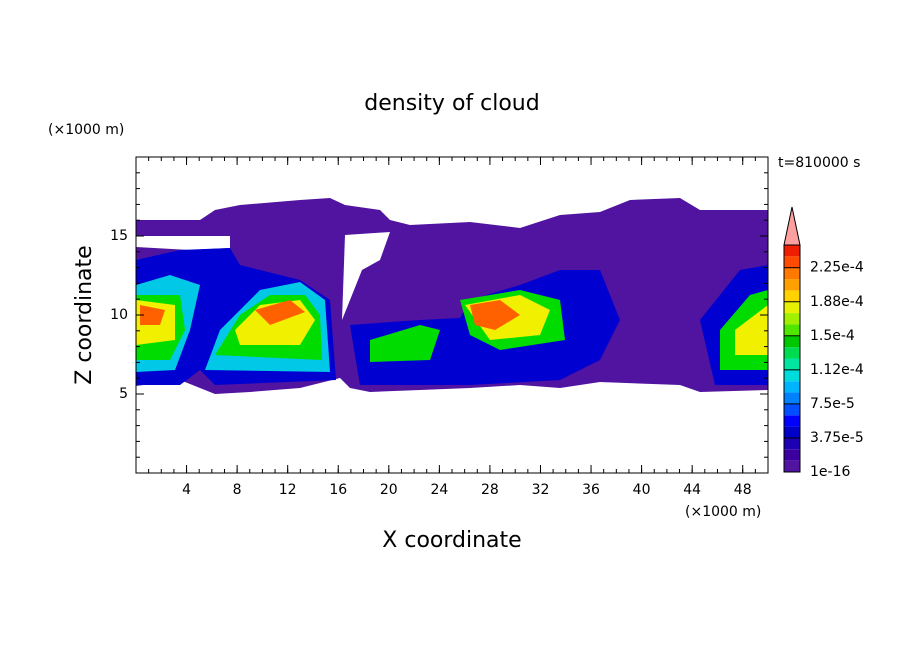 Image resolution: width=904 pixels, height=658 pixels. What do you see at coordinates (832, 404) in the screenshot?
I see `colorbar-label: 7.5e-5` at bounding box center [832, 404].